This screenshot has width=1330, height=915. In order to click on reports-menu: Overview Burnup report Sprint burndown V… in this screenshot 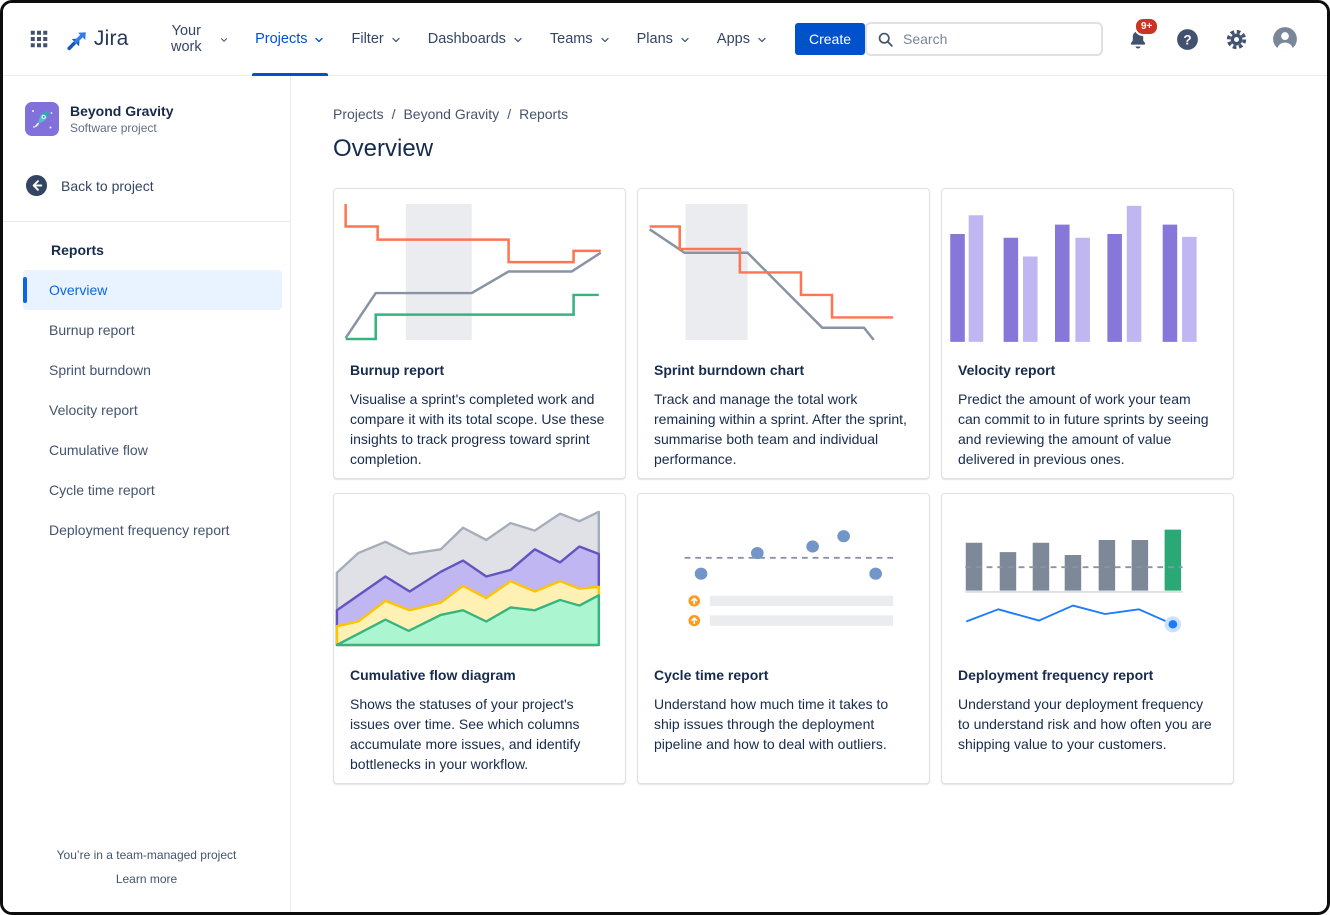, I will do `click(146, 410)`.